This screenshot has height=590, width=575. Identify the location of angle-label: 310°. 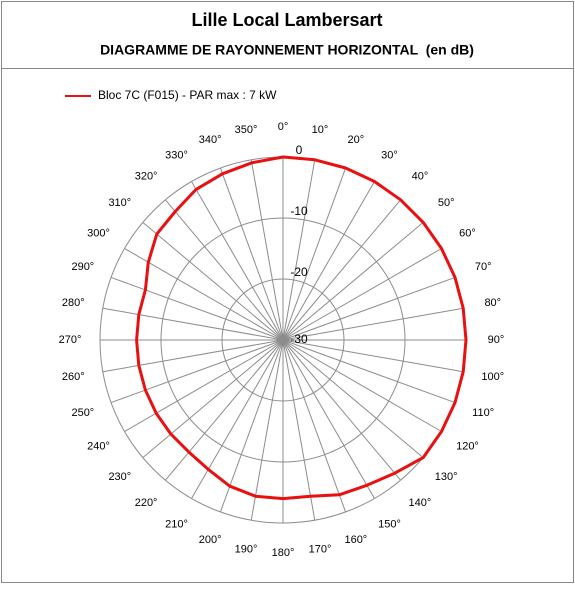
(119, 203).